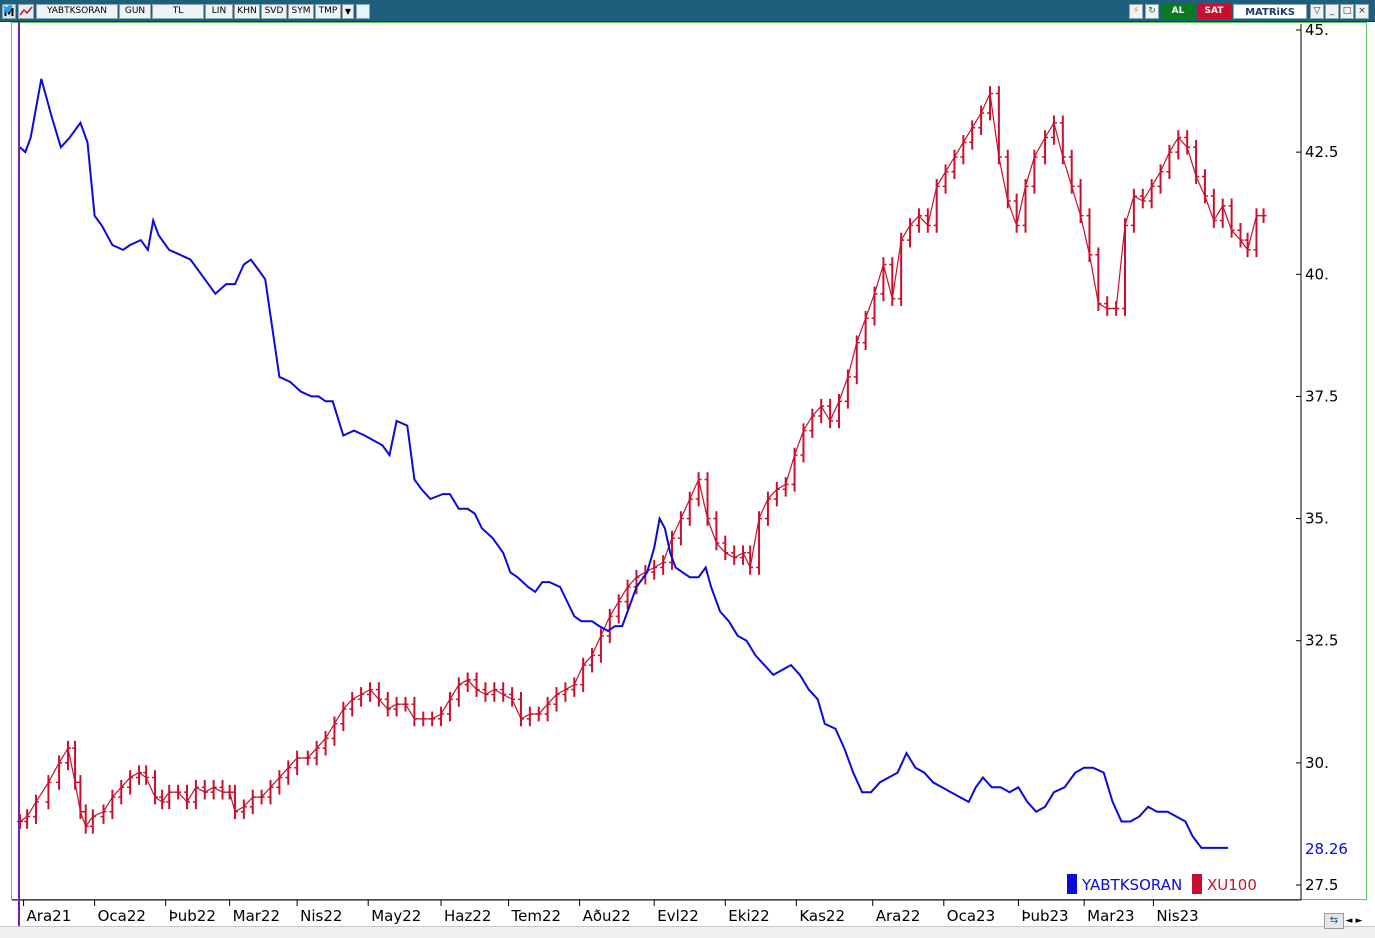 This screenshot has height=938, width=1375. What do you see at coordinates (135, 11) in the screenshot?
I see `period-button: GUN` at bounding box center [135, 11].